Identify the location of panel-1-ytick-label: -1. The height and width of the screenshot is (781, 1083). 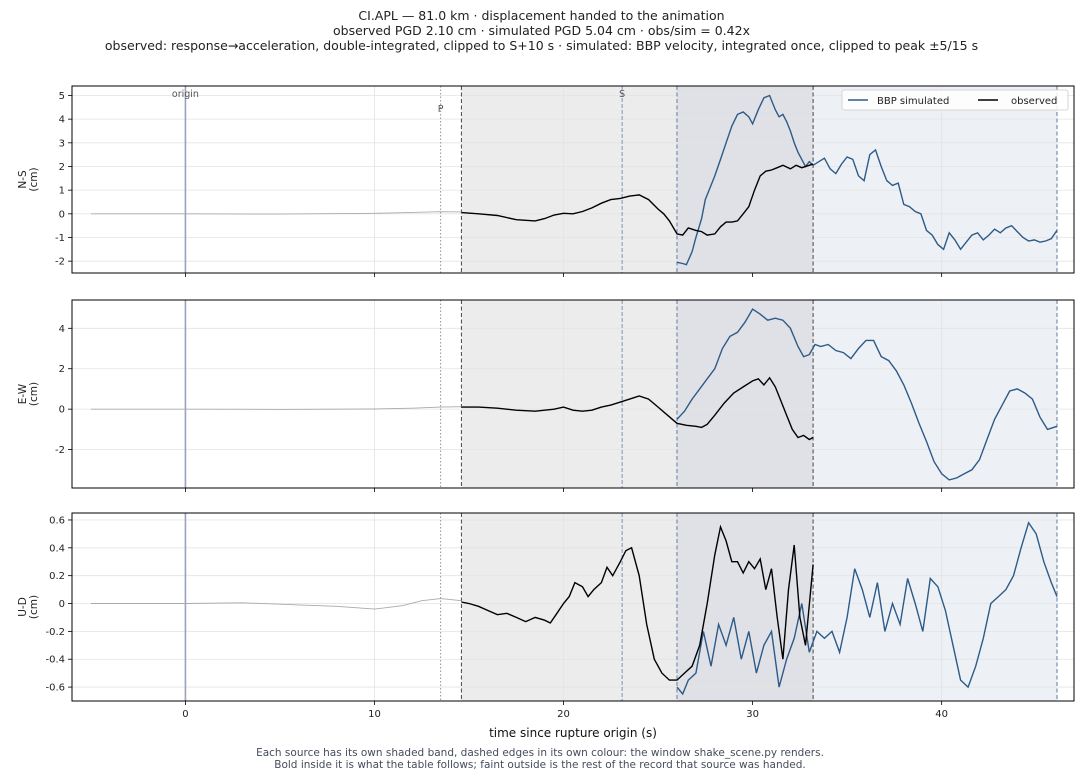
(60, 238).